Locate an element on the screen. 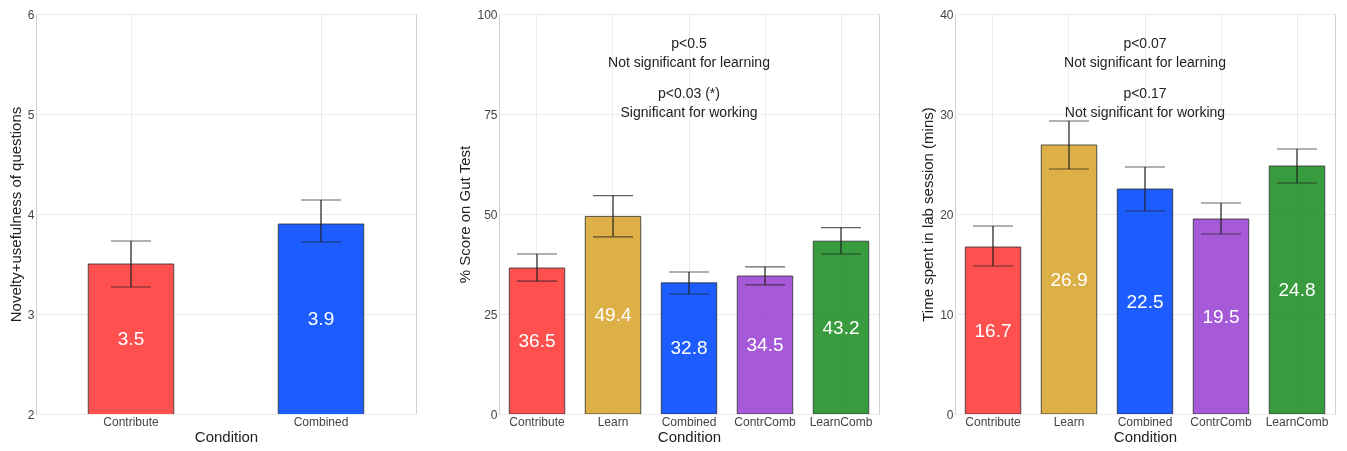 This screenshot has width=1347, height=451. y-tick-label: 100 is located at coordinates (487, 14).